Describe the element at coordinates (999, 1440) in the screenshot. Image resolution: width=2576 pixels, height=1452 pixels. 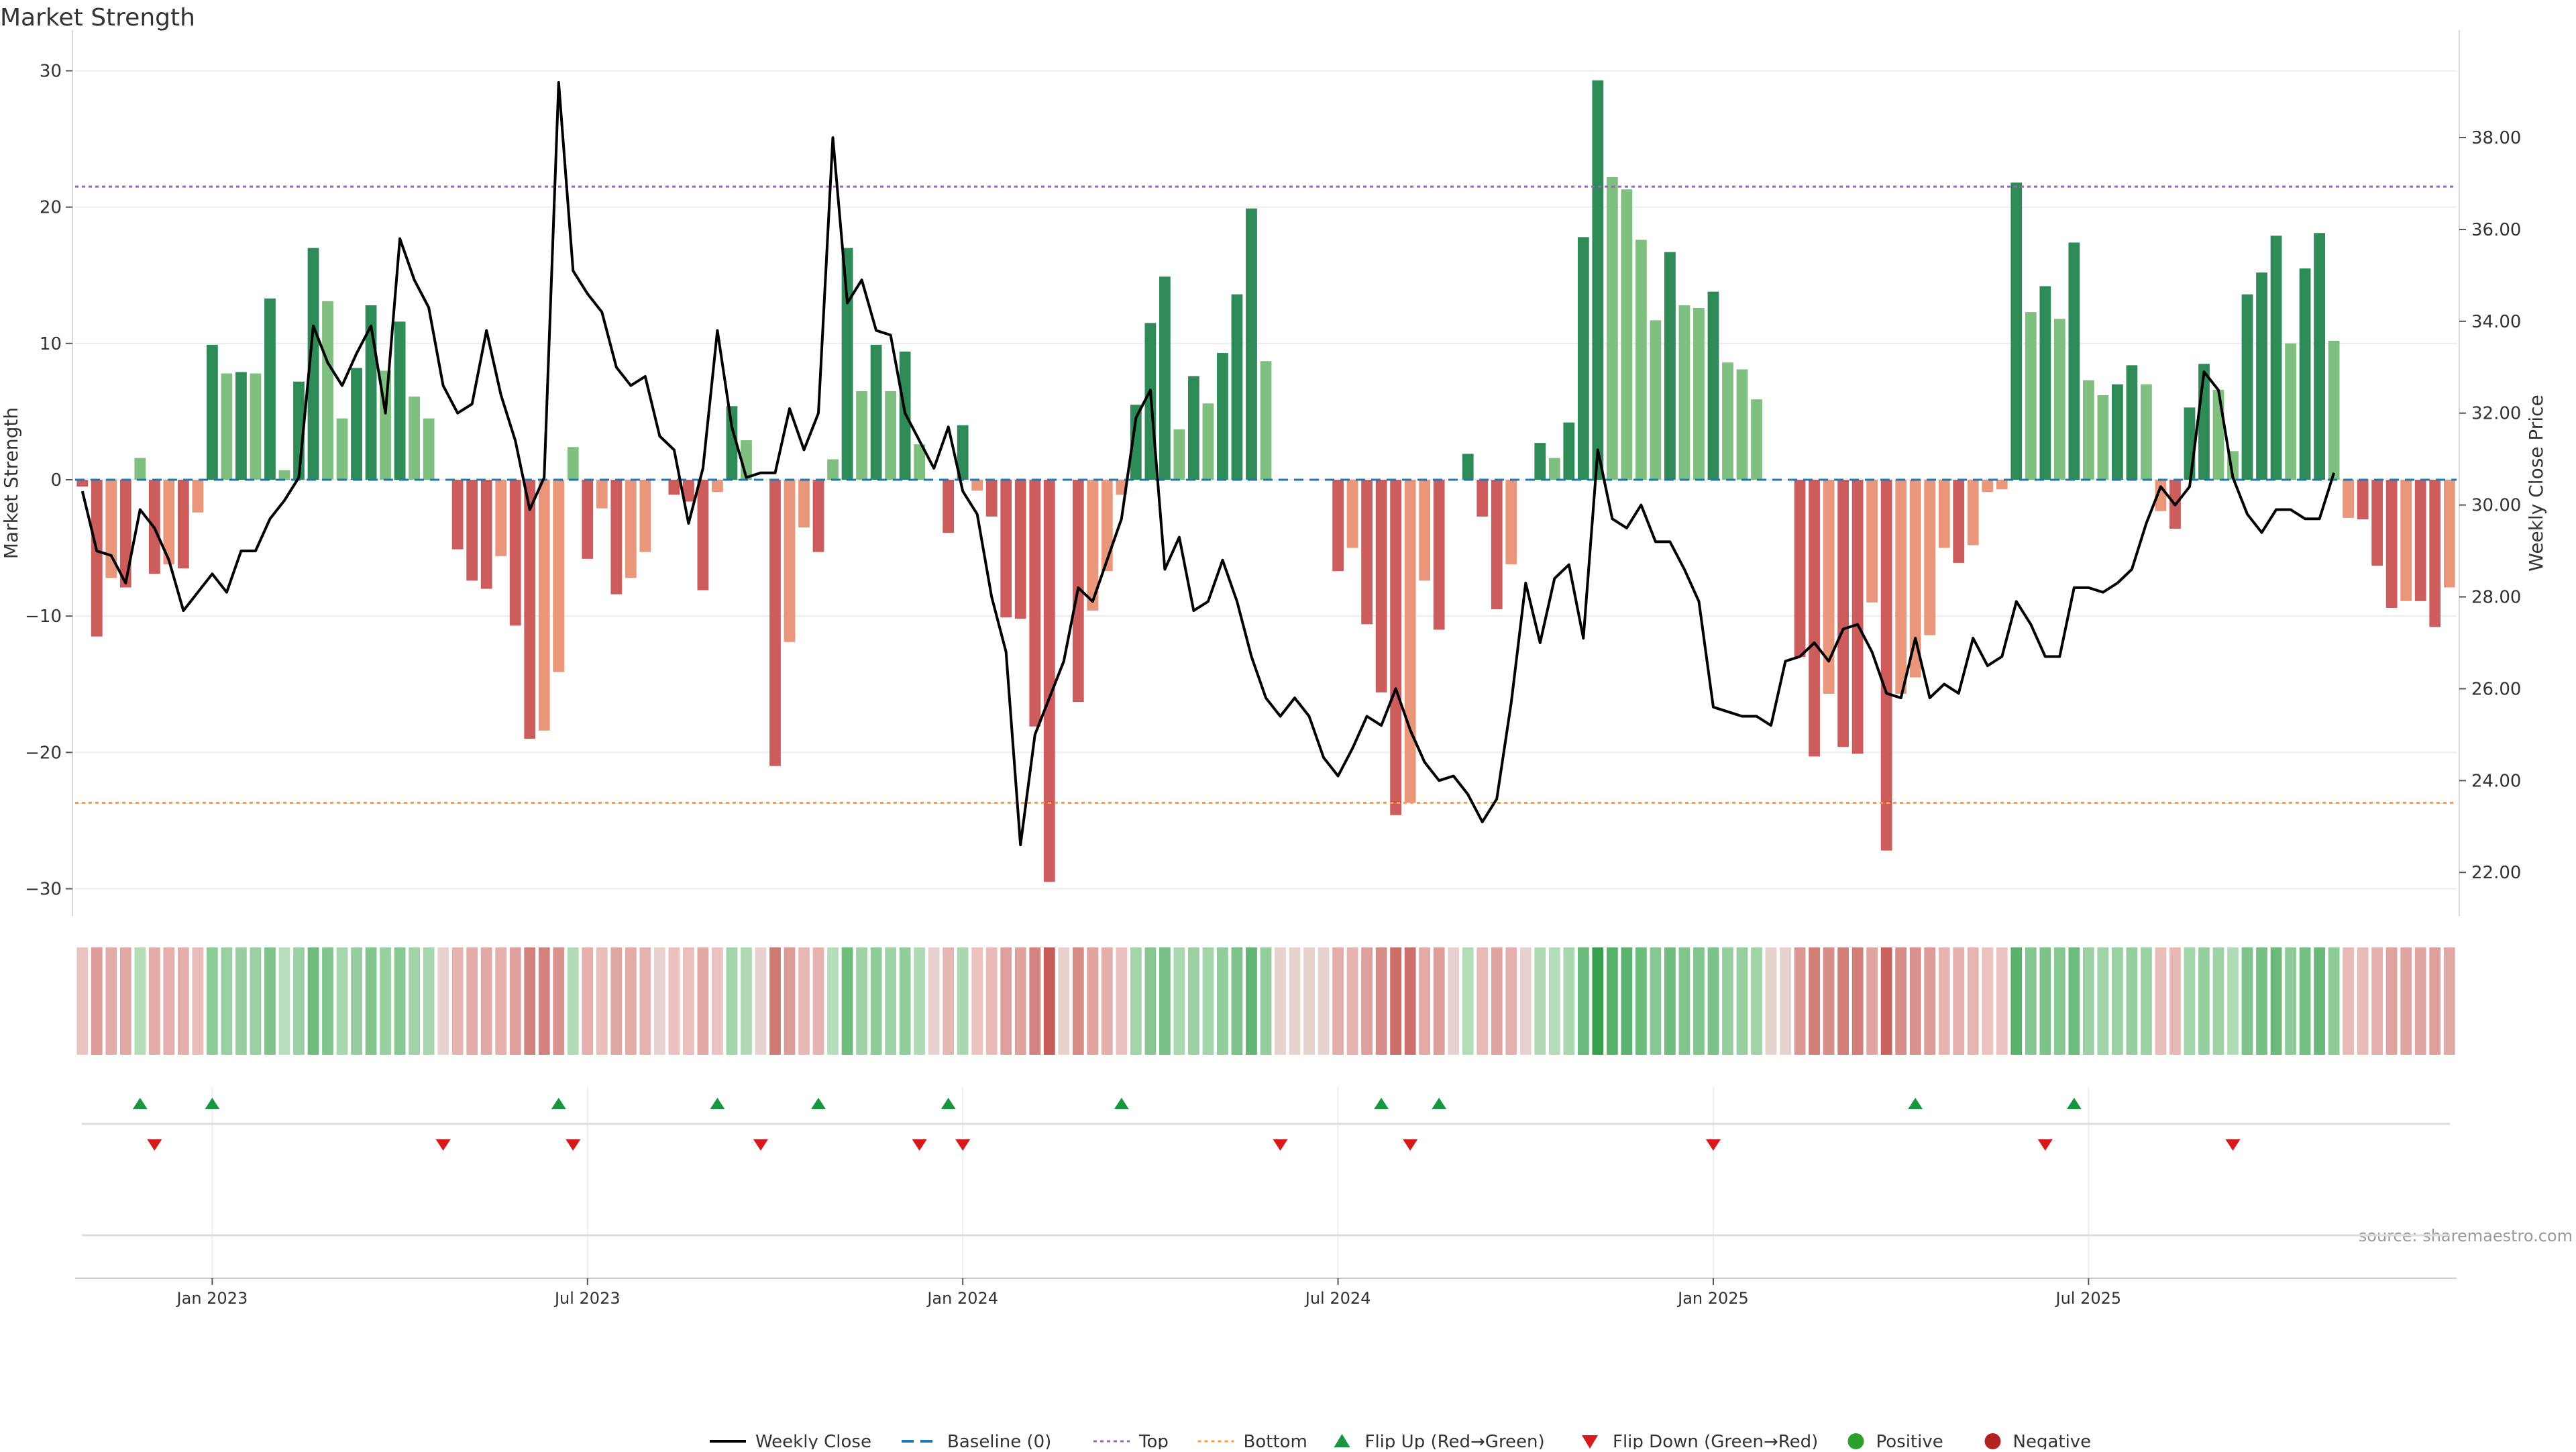
I see `legend-label: Baseline (0)` at that location.